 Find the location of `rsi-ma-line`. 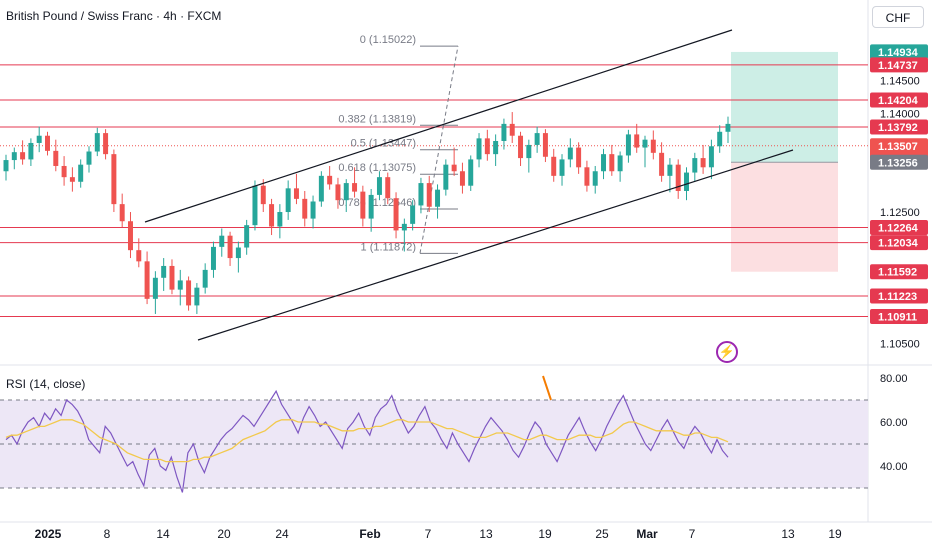

rsi-ma-line is located at coordinates (367, 441).